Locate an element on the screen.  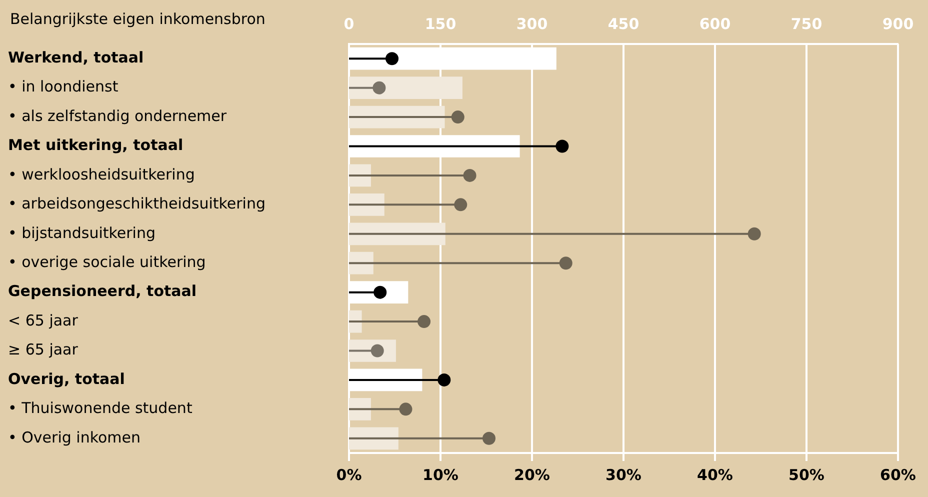
x-tick-label: 60% is located at coordinates (898, 475).